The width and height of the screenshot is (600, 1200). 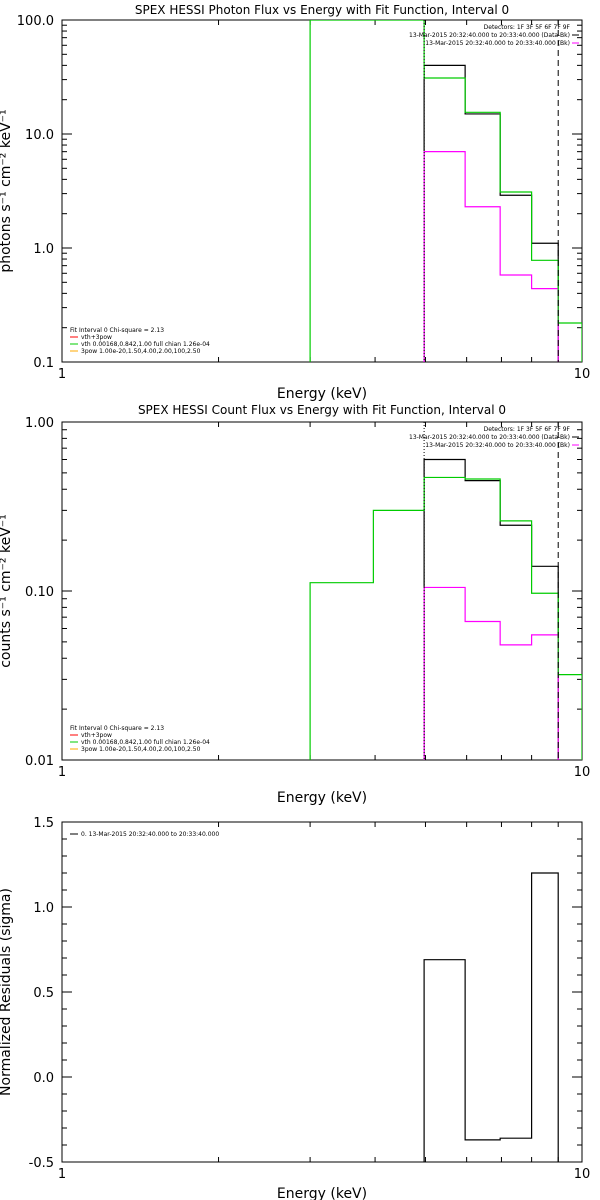 I want to click on y-tick-label: 0.01, so click(x=39, y=761).